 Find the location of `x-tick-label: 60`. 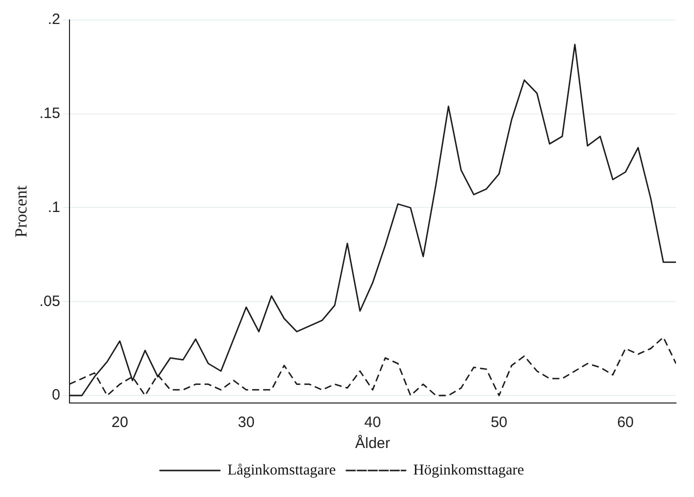

x-tick-label: 60 is located at coordinates (625, 423).